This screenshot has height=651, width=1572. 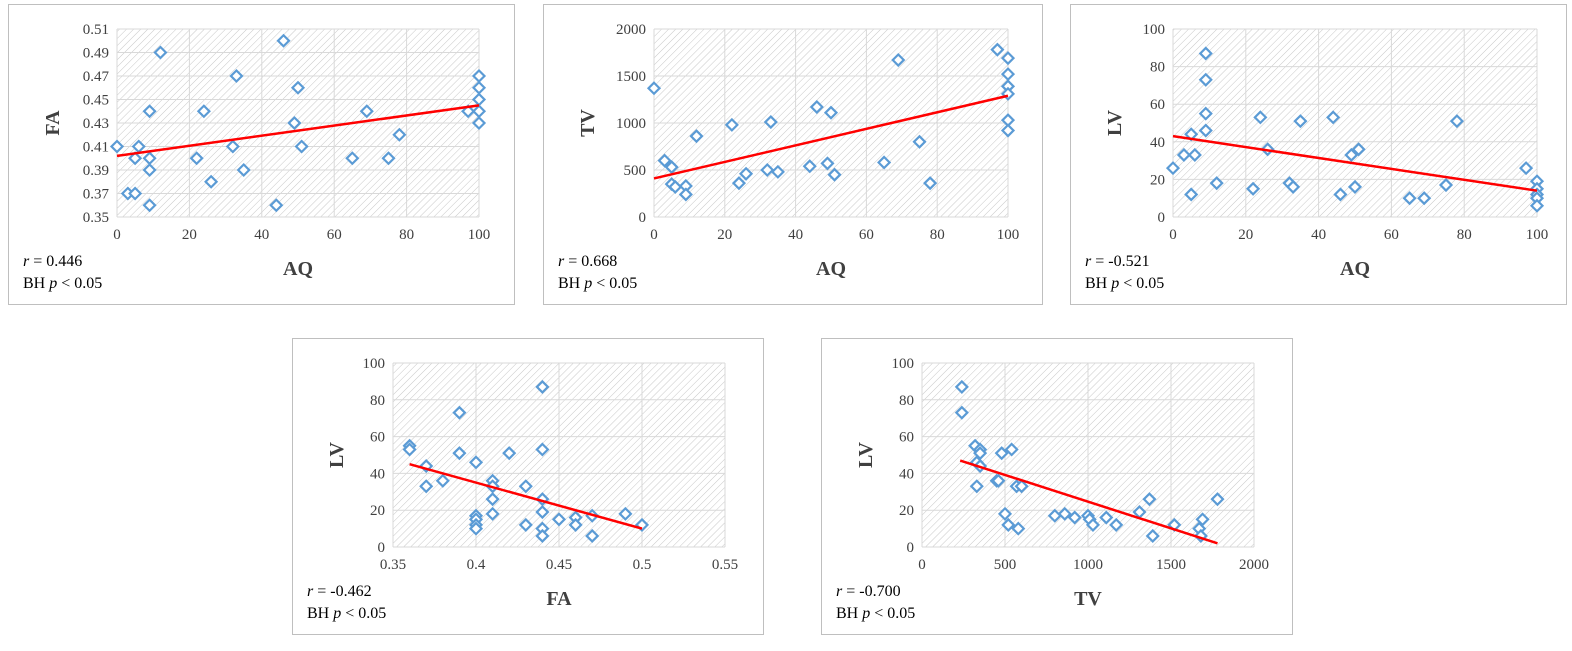 I want to click on y-tick-label: 0.49, so click(x=96, y=54).